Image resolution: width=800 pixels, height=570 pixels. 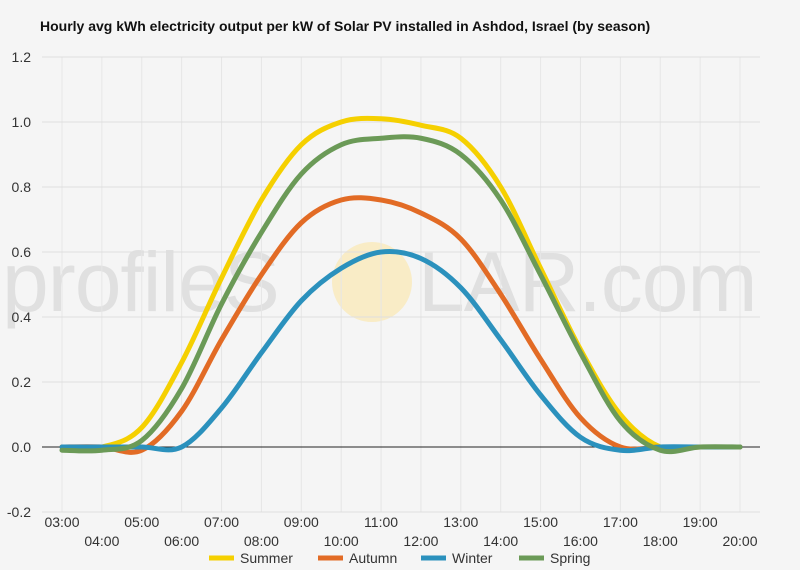 I want to click on legend-label-spring: Spring, so click(x=570, y=558).